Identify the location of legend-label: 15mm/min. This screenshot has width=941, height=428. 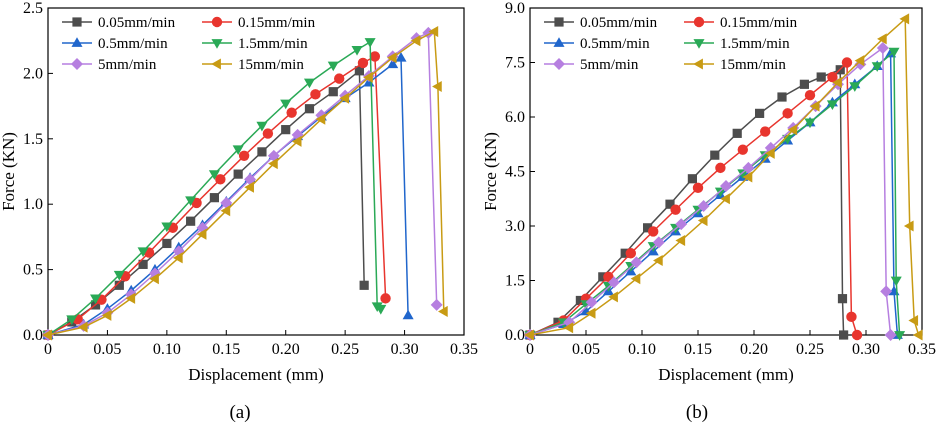
(271, 65).